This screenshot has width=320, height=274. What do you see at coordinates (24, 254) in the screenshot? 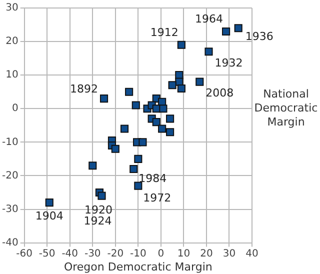
I see `x-tick-label: -60` at bounding box center [24, 254].